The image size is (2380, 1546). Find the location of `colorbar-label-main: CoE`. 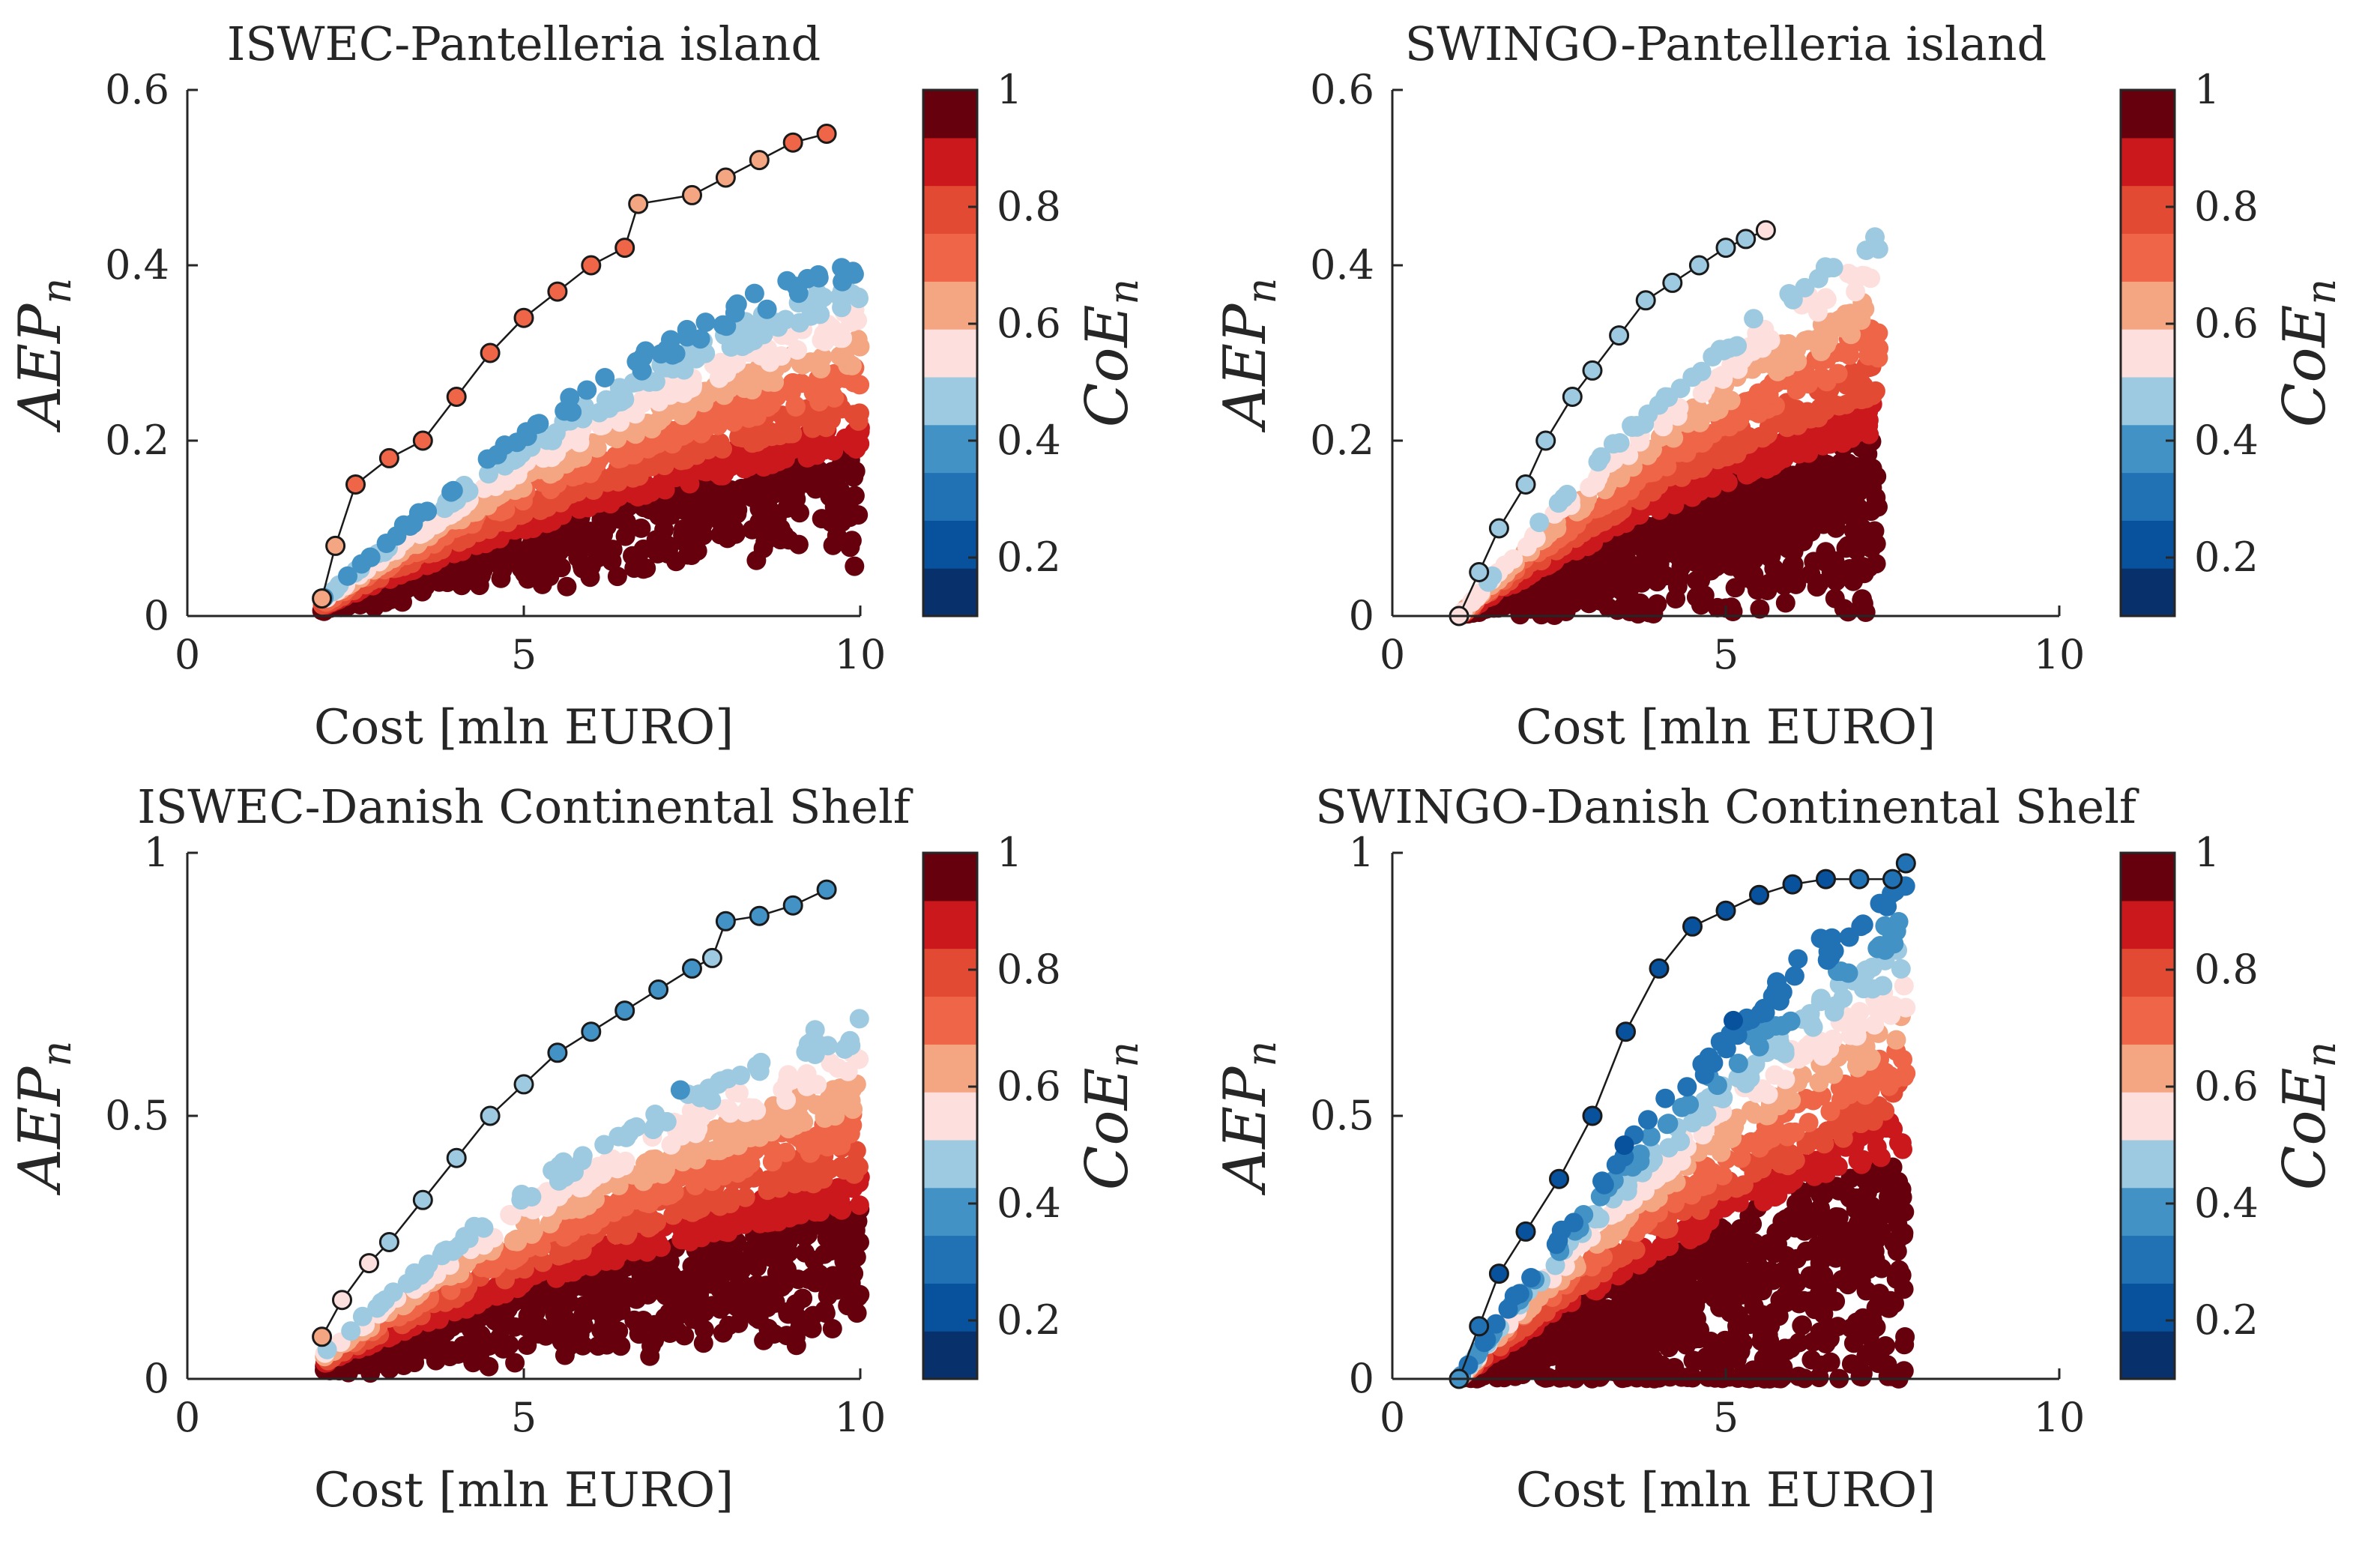

colorbar-label-main: CoE is located at coordinates (1107, 366).